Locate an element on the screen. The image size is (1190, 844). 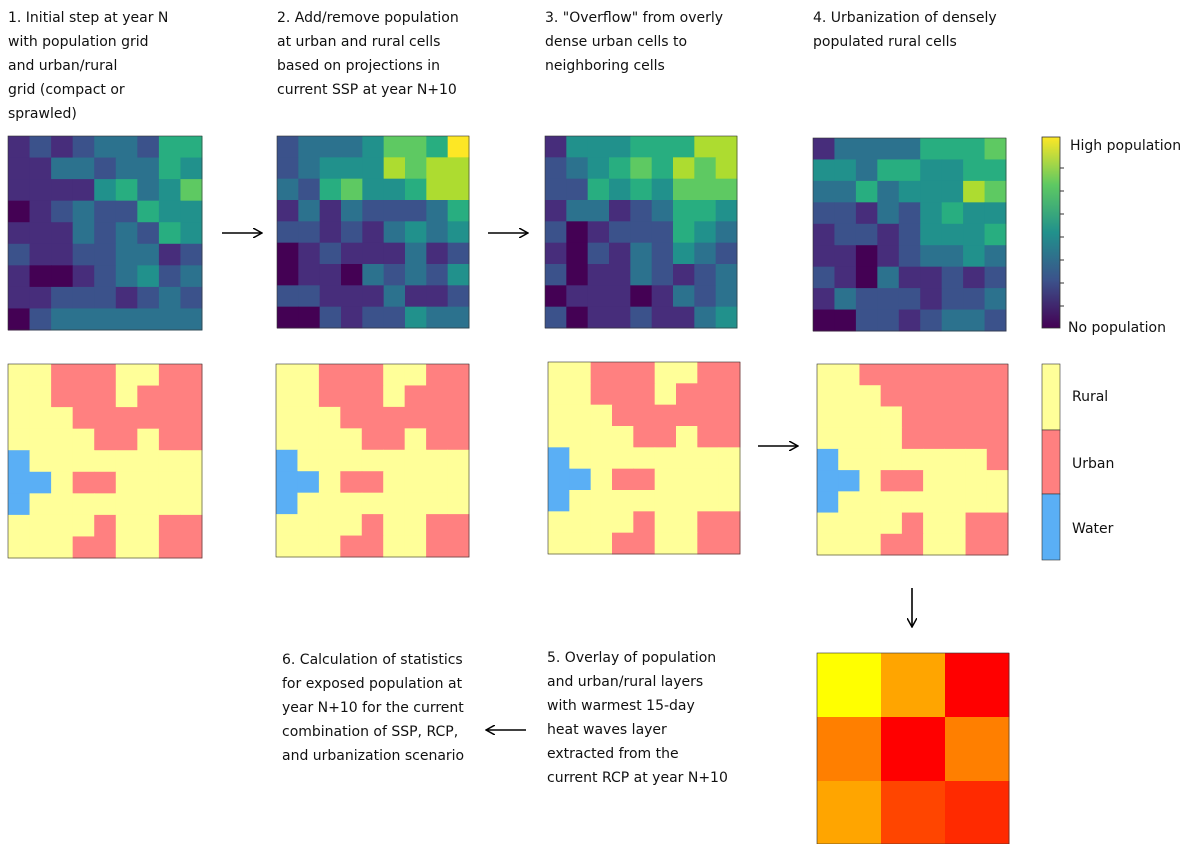
step-text: 6. Calculation of statistics is located at coordinates (372, 660).